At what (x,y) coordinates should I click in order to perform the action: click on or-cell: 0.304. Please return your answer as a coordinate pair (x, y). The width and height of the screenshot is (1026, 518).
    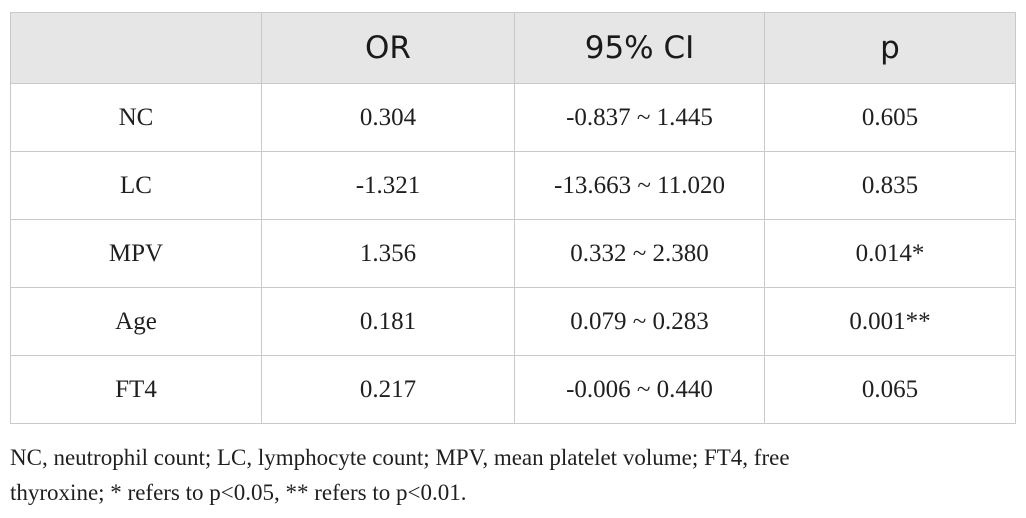
    Looking at the image, I should click on (388, 117).